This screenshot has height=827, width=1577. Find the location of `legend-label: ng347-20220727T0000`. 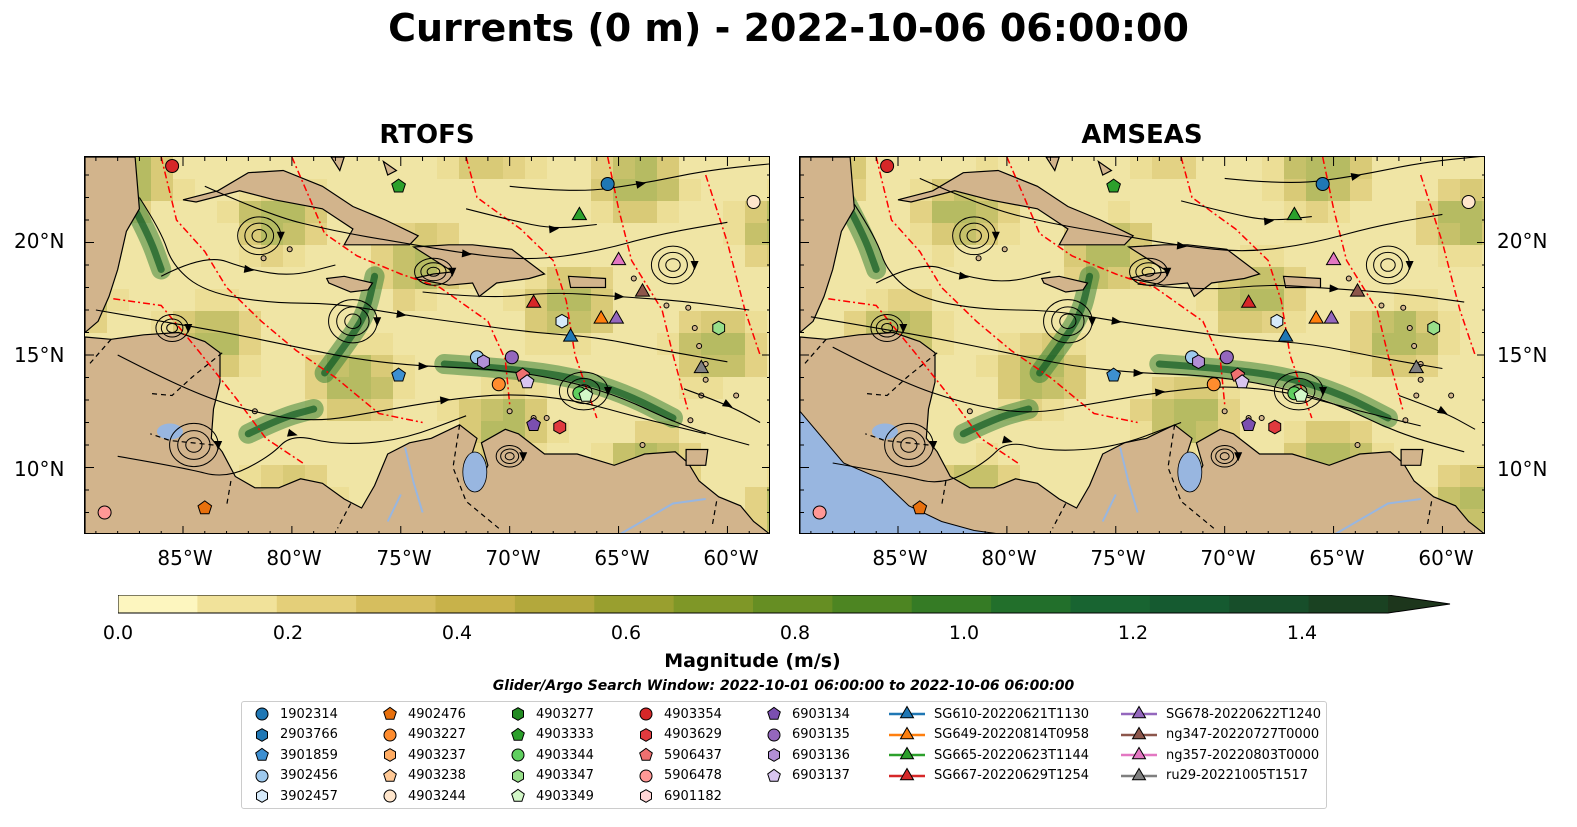

legend-label: ng347-20220727T0000 is located at coordinates (1243, 734).